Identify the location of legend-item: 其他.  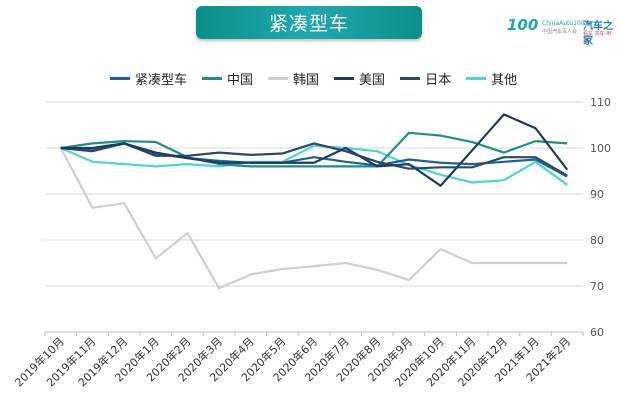
(491, 78).